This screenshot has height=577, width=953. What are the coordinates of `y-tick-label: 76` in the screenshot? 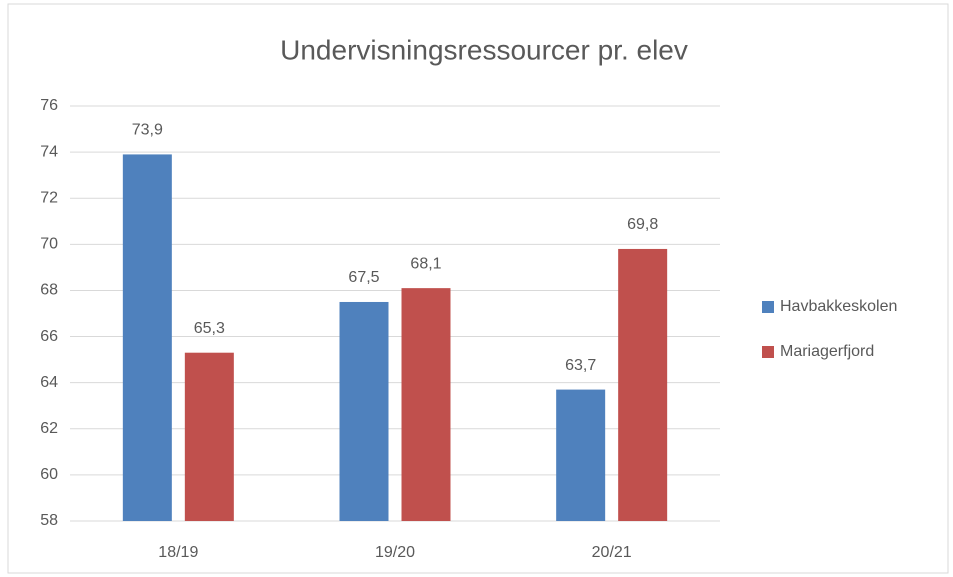 It's located at (49, 105).